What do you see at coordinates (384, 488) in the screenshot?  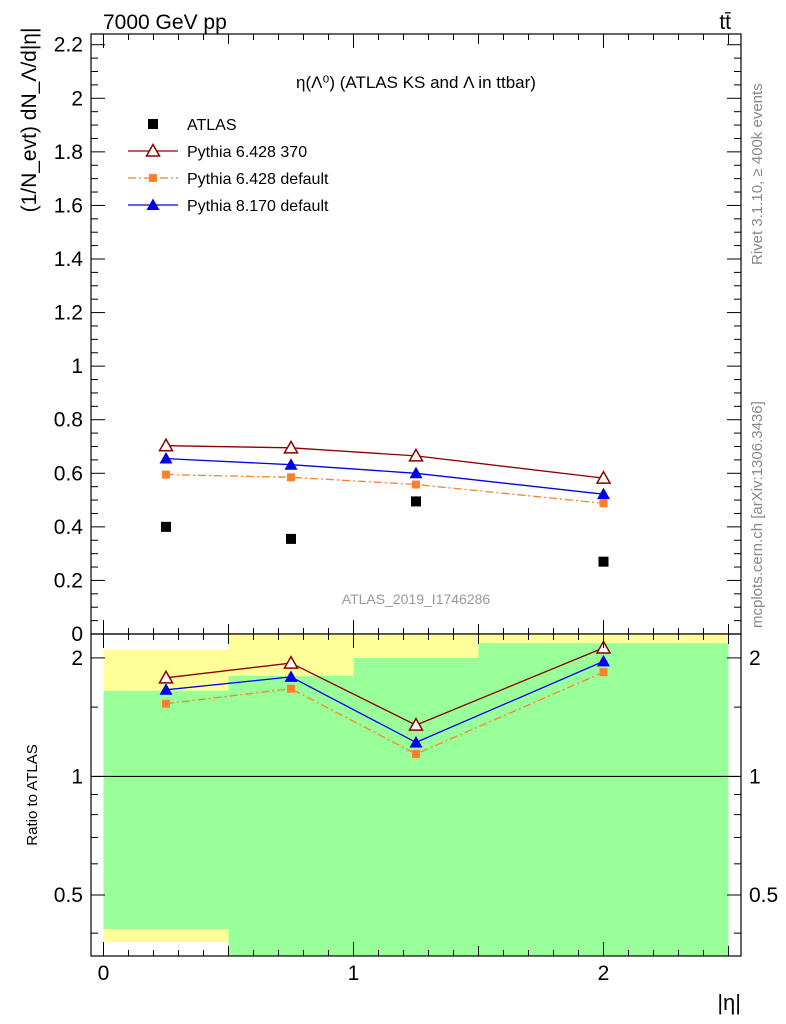 I see `series-line-pythia-6-428-default` at bounding box center [384, 488].